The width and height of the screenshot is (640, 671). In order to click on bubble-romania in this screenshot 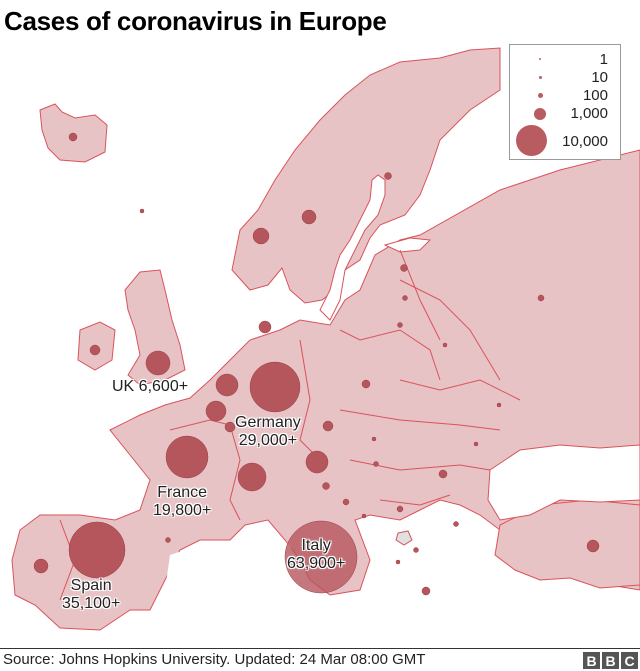, I will do `click(443, 474)`.